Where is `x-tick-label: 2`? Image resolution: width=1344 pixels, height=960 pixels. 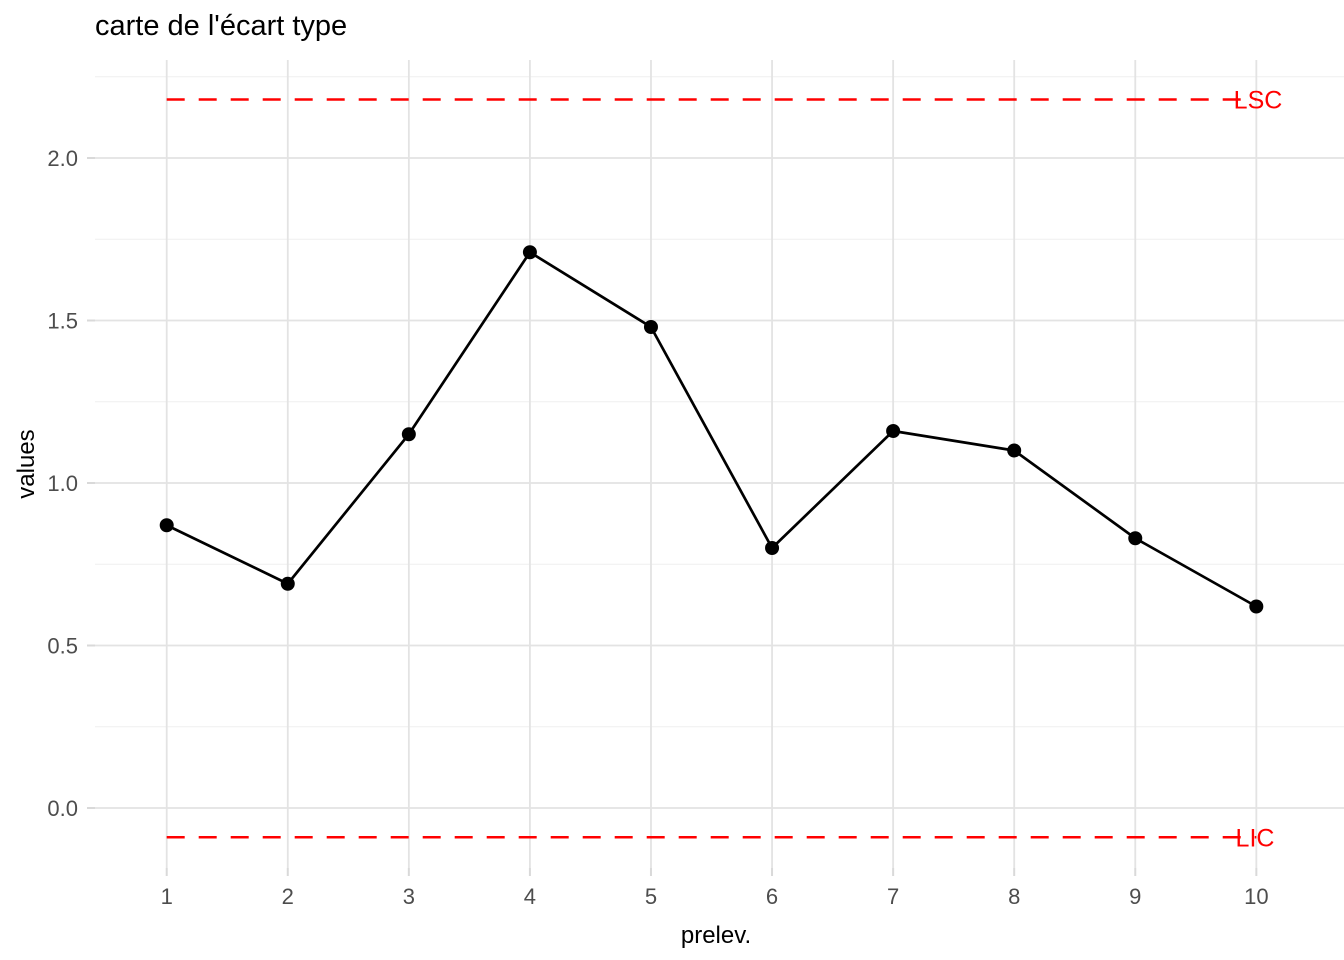
x-tick-label: 2 is located at coordinates (288, 896).